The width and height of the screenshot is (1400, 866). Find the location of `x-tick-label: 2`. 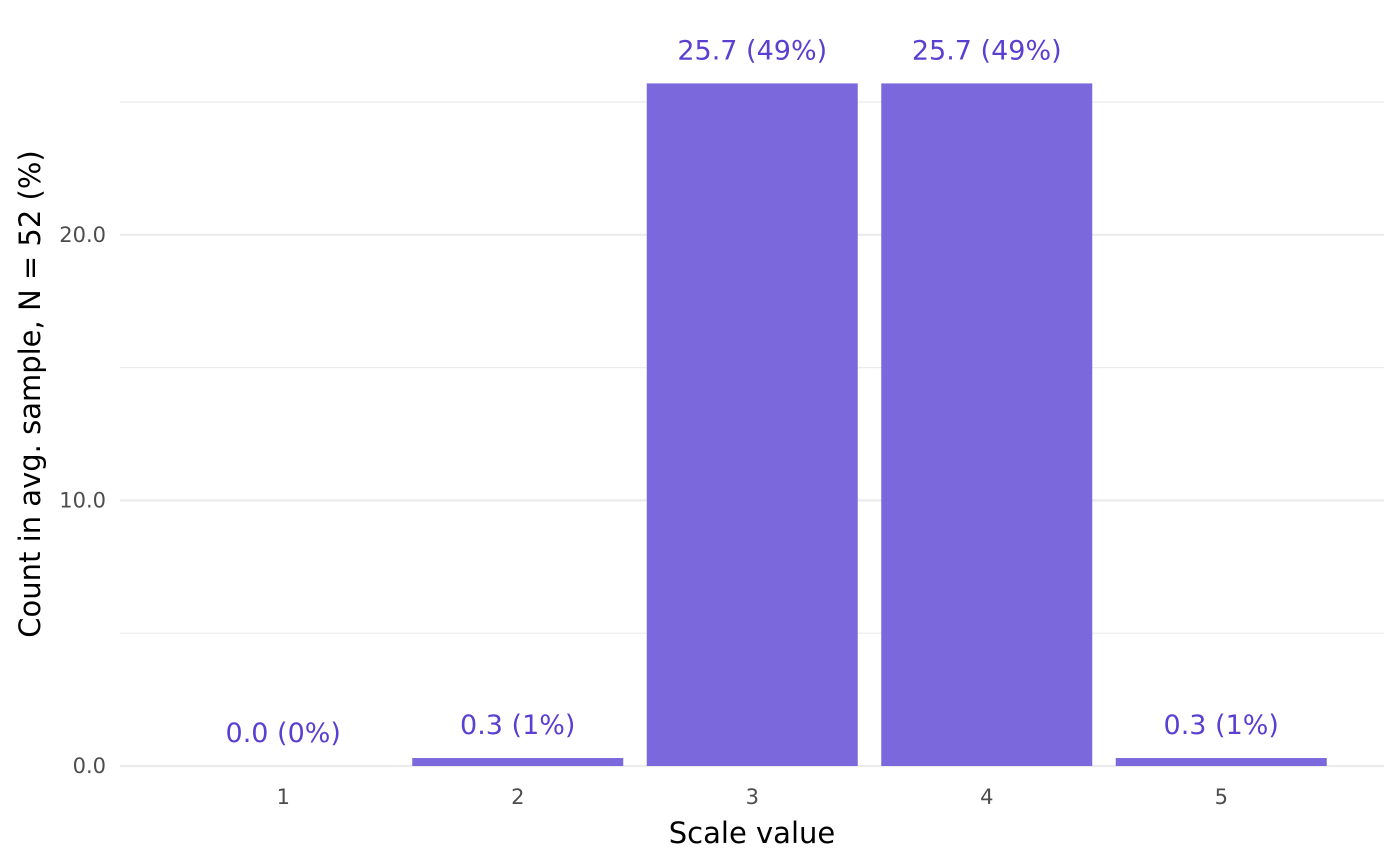

x-tick-label: 2 is located at coordinates (517, 797).